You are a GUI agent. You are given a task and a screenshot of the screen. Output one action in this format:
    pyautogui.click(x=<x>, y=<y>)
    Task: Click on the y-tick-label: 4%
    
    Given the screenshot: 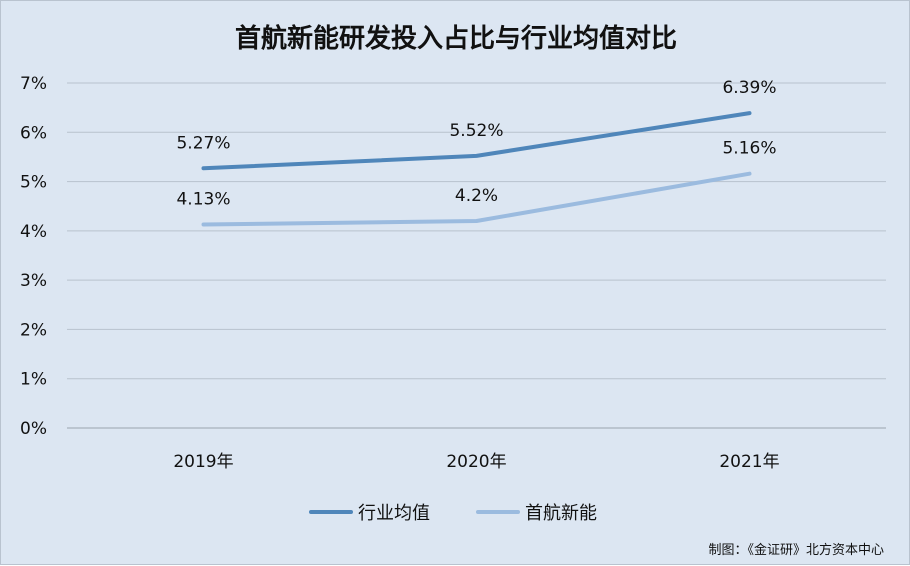 What is the action you would take?
    pyautogui.click(x=33, y=232)
    